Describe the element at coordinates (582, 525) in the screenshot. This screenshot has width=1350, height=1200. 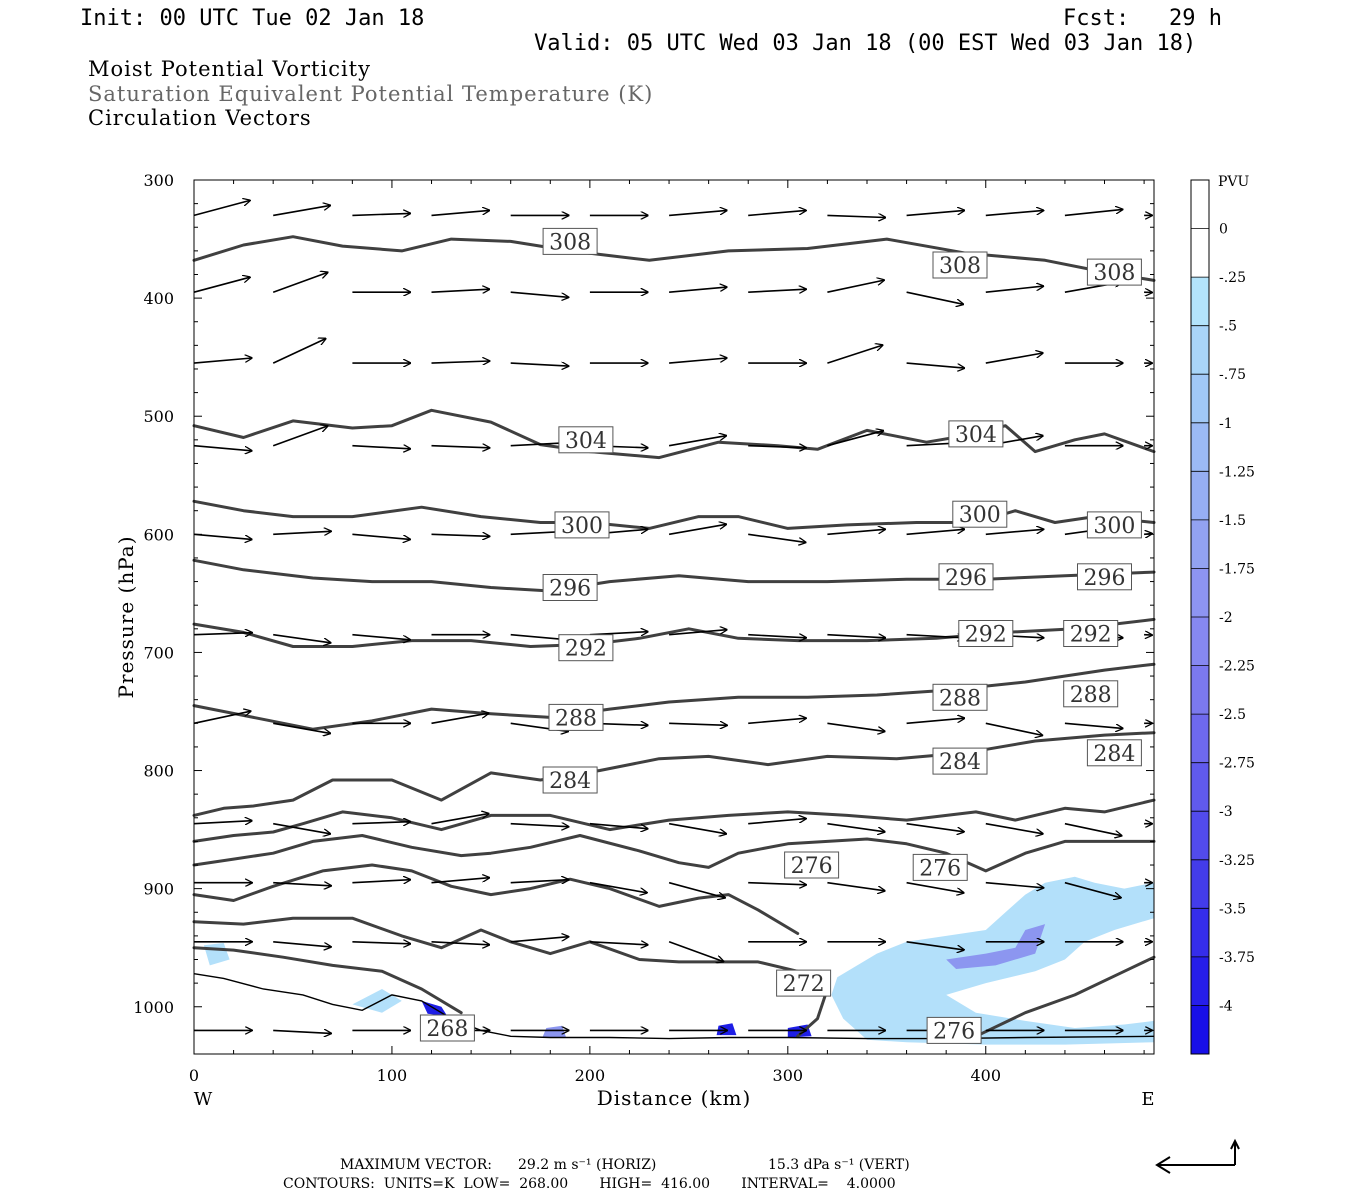
I see `contour-label-300: 300` at that location.